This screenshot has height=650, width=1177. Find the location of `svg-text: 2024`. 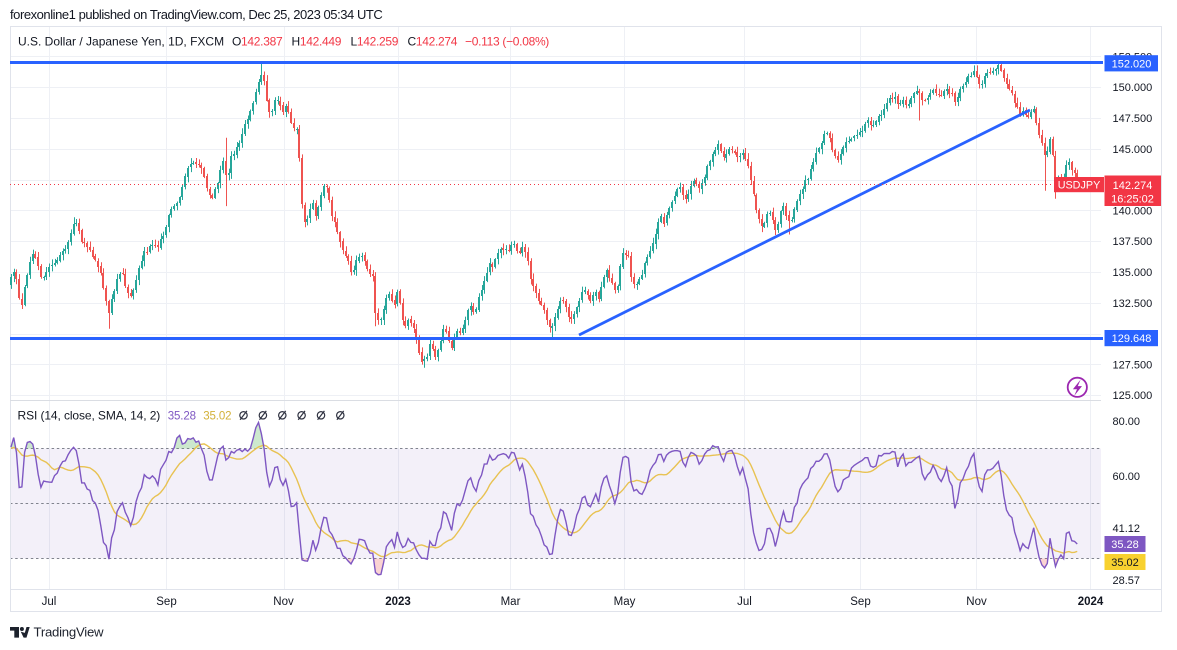

svg-text: 2024 is located at coordinates (1091, 602).